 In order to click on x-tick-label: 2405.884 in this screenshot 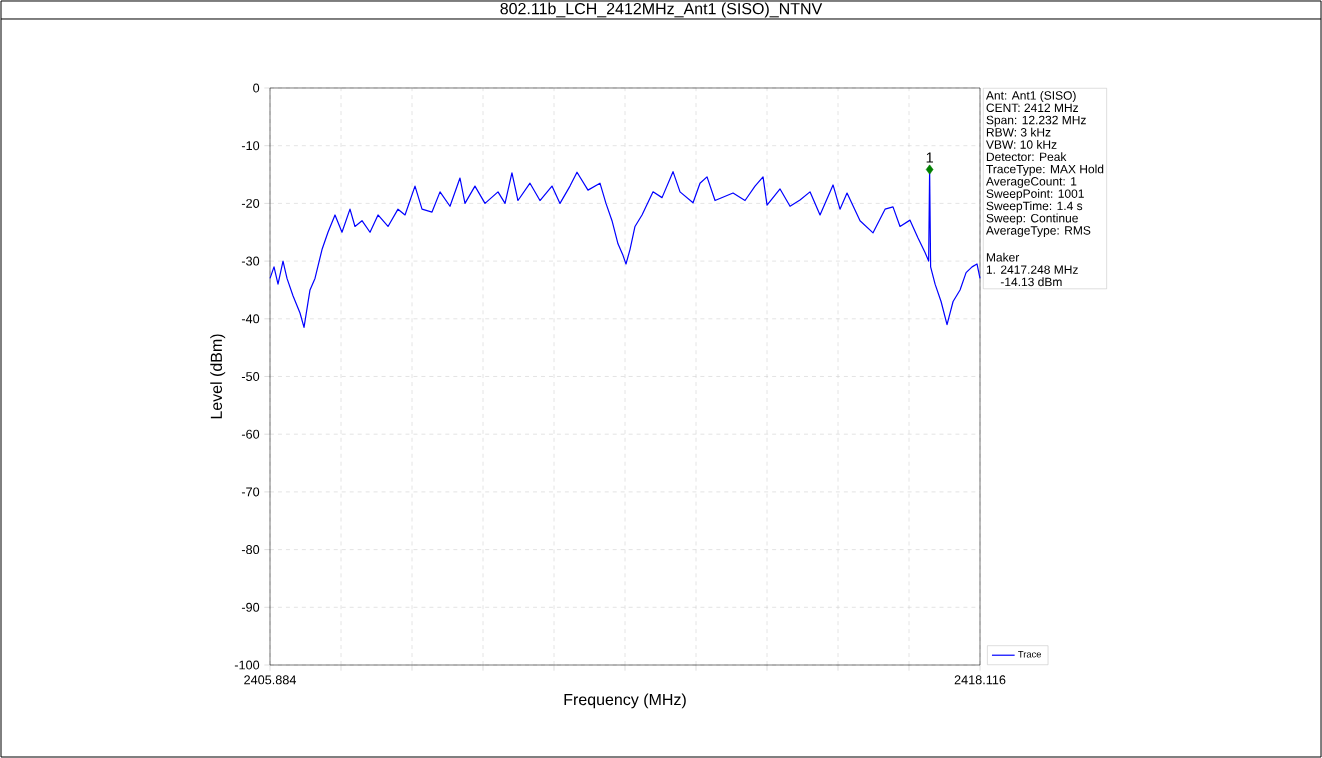, I will do `click(270, 680)`.